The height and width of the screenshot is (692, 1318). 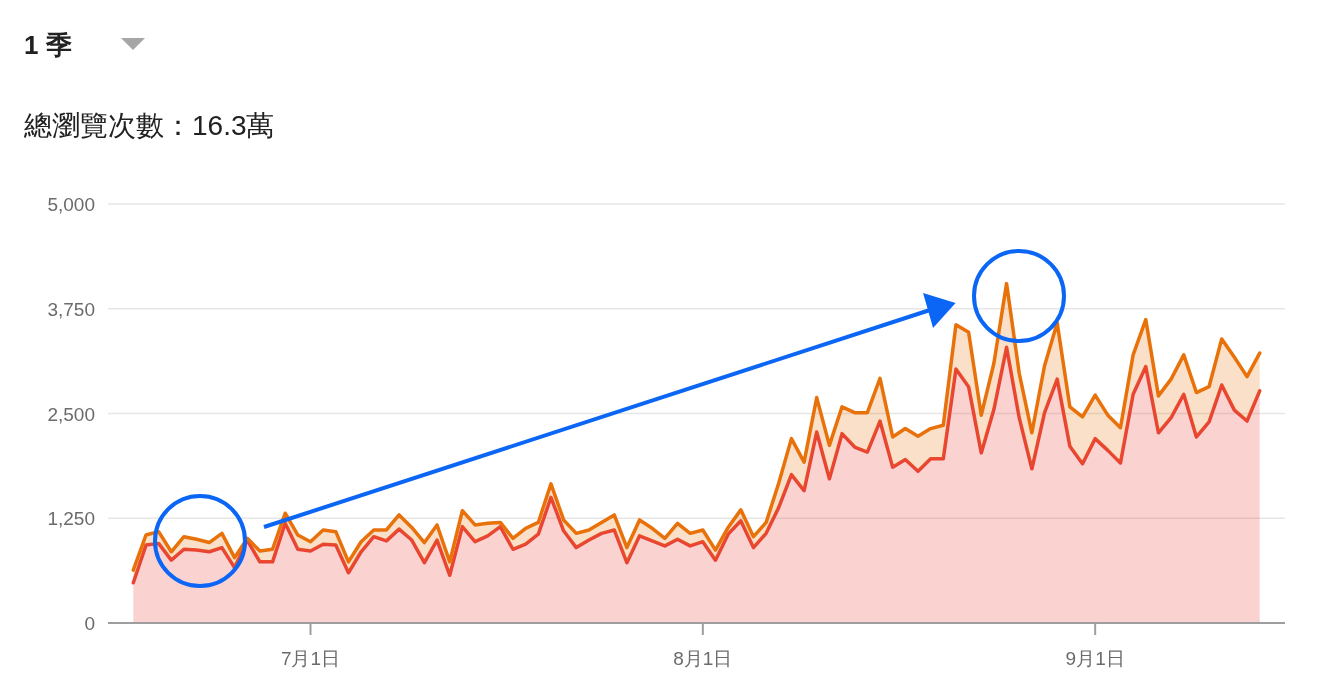 What do you see at coordinates (1095, 658) in the screenshot?
I see `x-tick-label: 9月1日` at bounding box center [1095, 658].